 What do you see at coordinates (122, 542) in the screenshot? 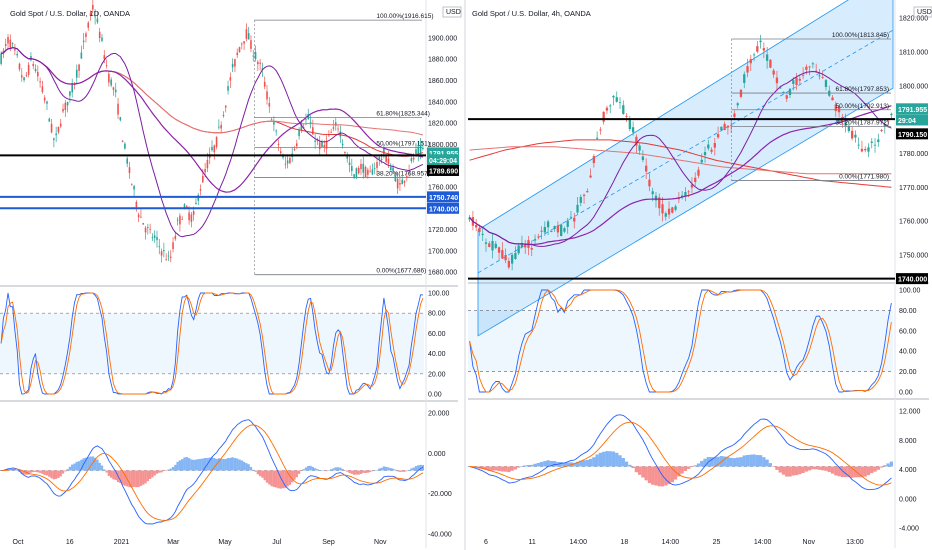
I see `time-axis-label: 2021` at bounding box center [122, 542].